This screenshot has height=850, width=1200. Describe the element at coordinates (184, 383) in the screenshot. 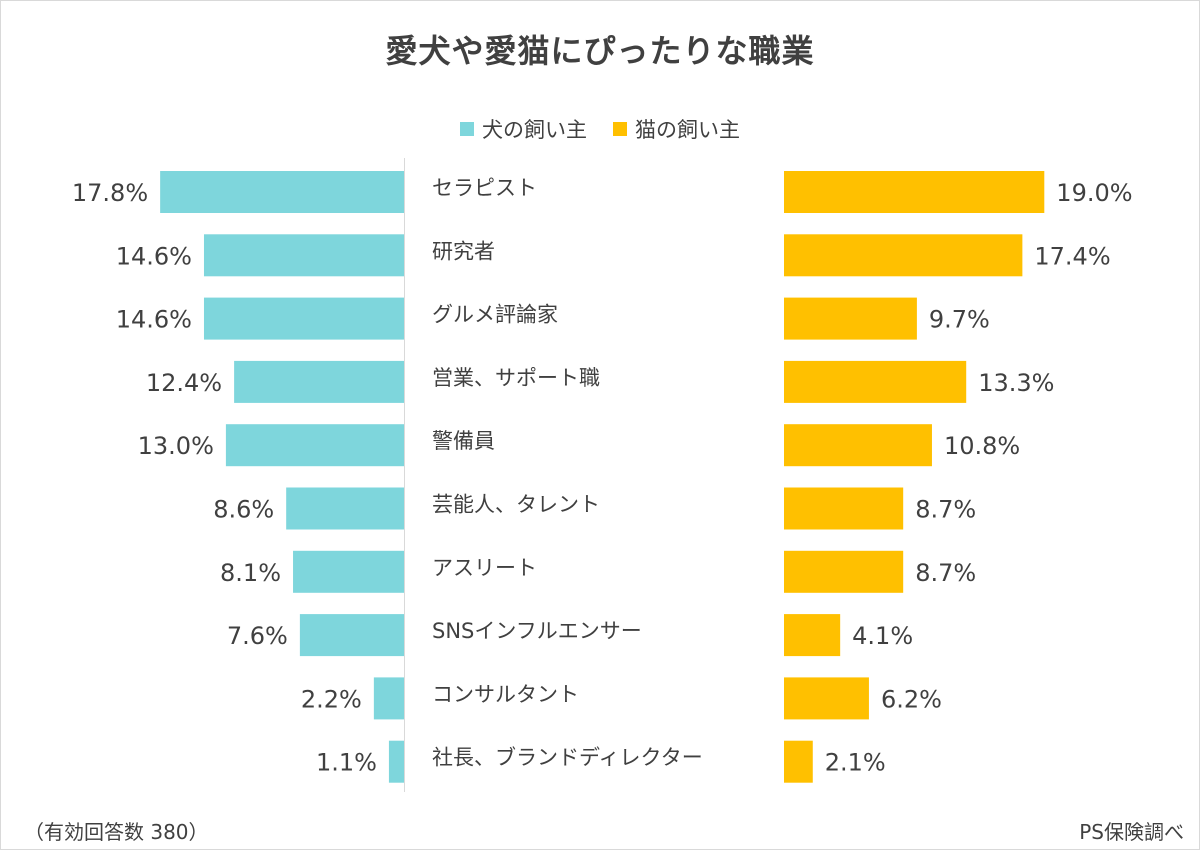

I see `data-label-dog: 12.4%` at that location.